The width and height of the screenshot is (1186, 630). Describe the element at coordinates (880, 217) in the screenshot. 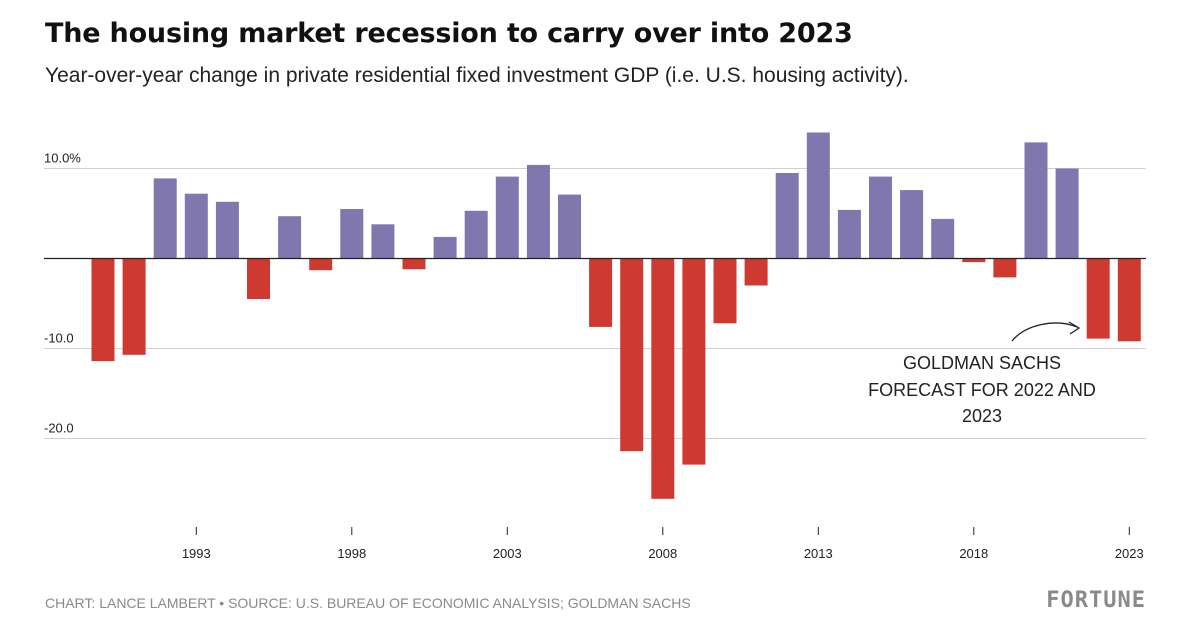

I see `bar-2015` at that location.